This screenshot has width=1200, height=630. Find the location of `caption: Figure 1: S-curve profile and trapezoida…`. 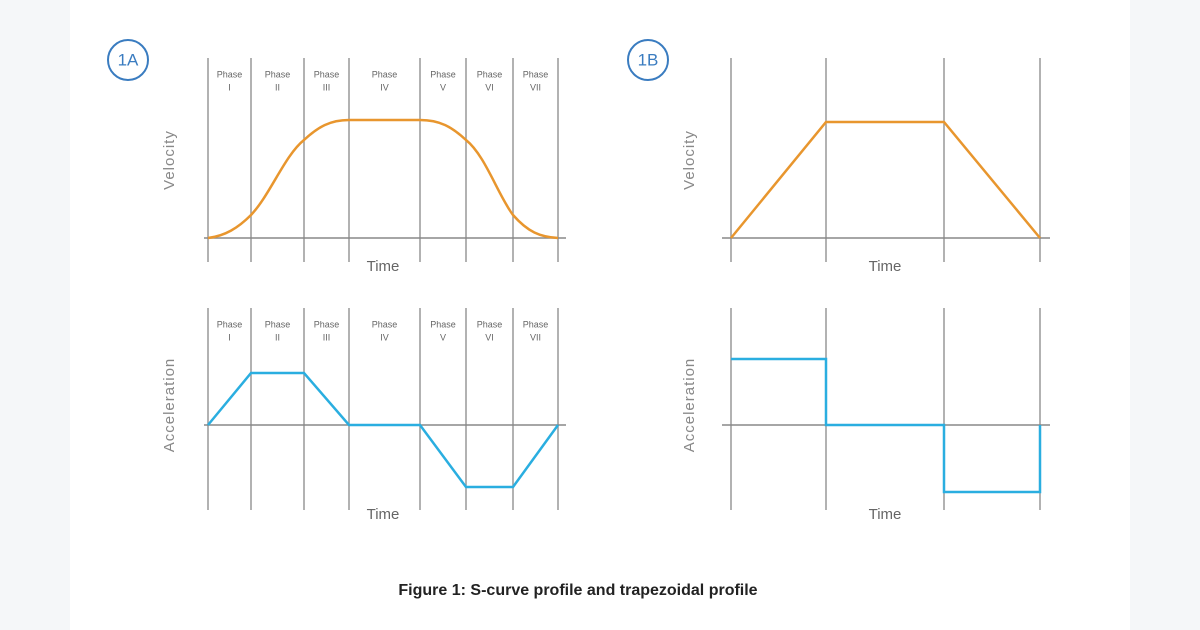

caption: Figure 1: S-curve profile and trapezoida… is located at coordinates (577, 590).